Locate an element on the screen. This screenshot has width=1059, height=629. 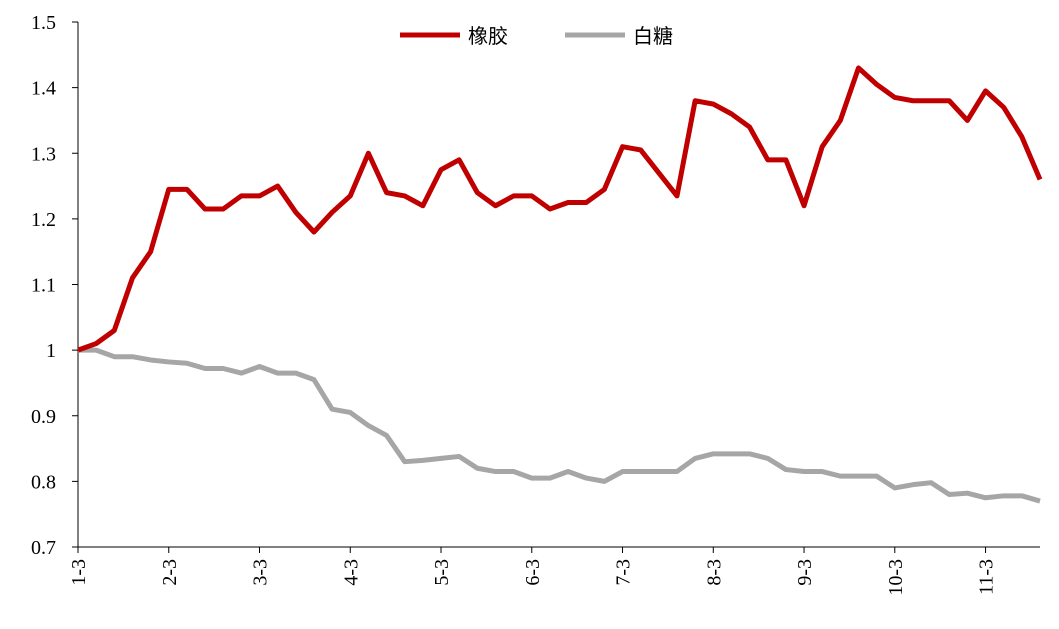
x-tick-label: 8-3 is located at coordinates (714, 572).